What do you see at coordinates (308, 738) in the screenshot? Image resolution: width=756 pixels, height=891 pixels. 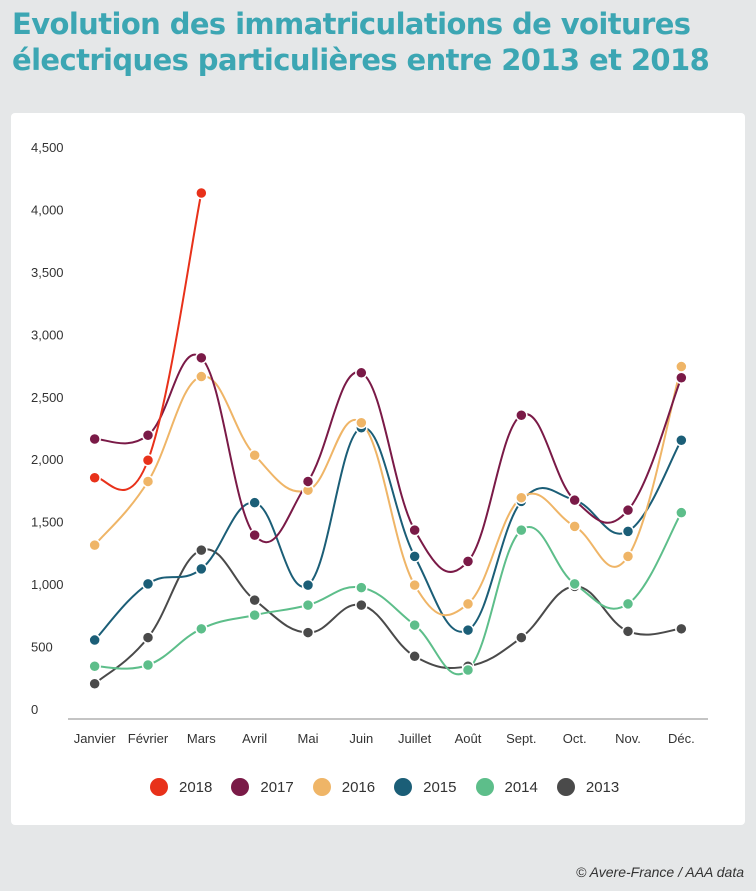 I see `x-tick-label: Mai` at bounding box center [308, 738].